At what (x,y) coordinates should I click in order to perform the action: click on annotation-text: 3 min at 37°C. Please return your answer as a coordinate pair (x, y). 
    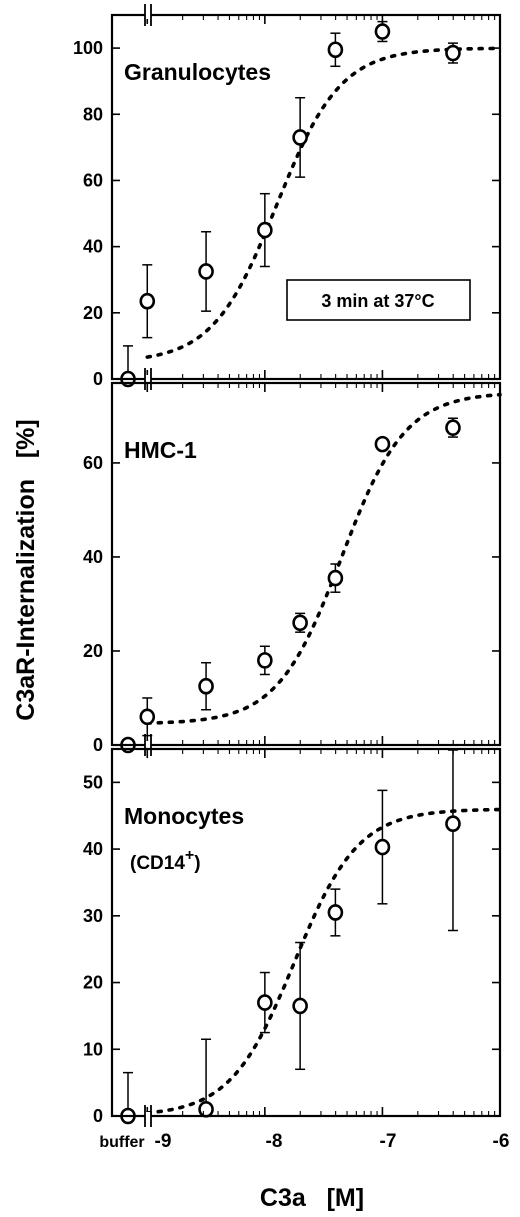
    Looking at the image, I should click on (377, 301).